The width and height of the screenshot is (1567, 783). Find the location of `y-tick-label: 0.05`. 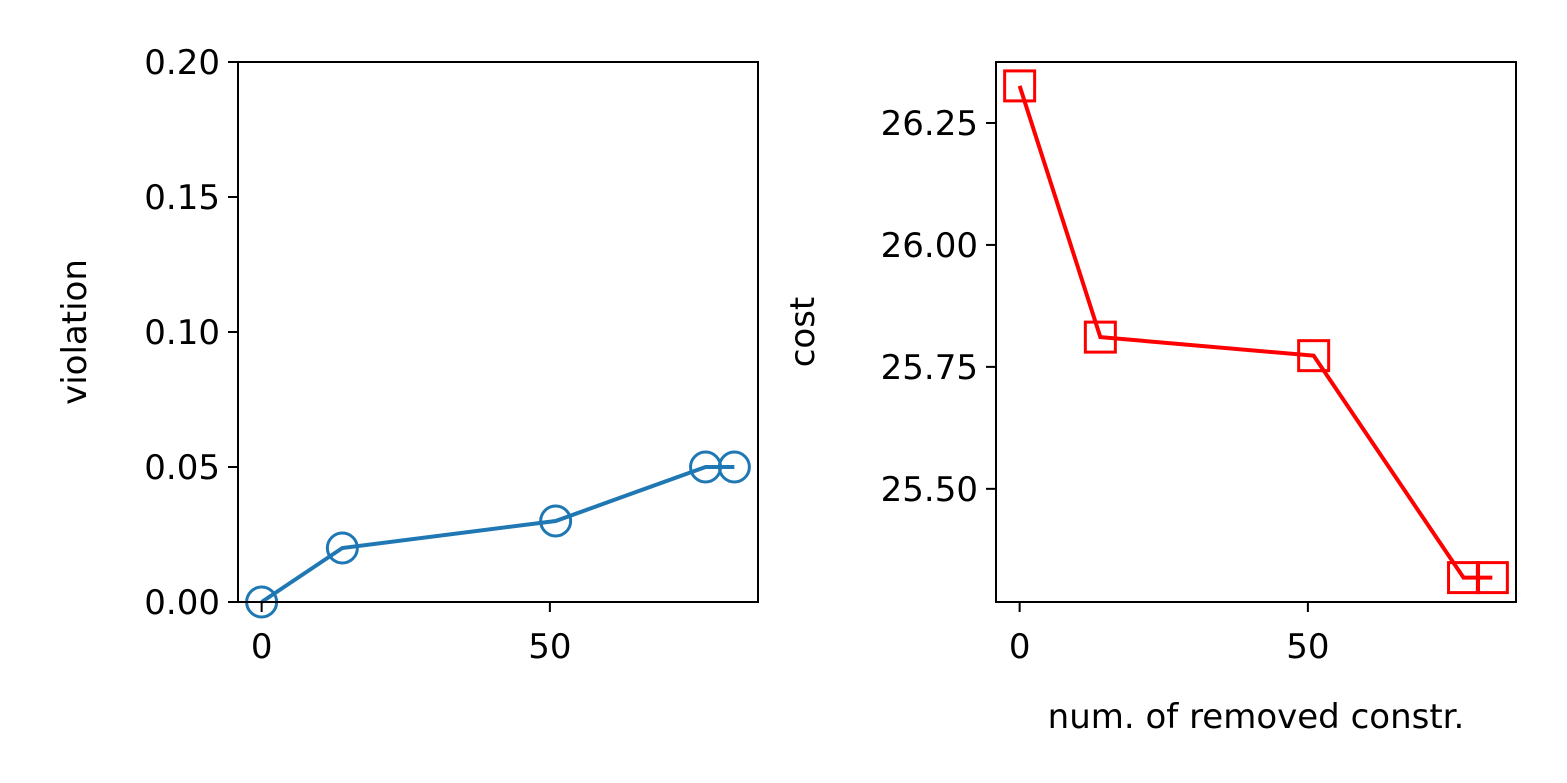

y-tick-label: 0.05 is located at coordinates (182, 468).